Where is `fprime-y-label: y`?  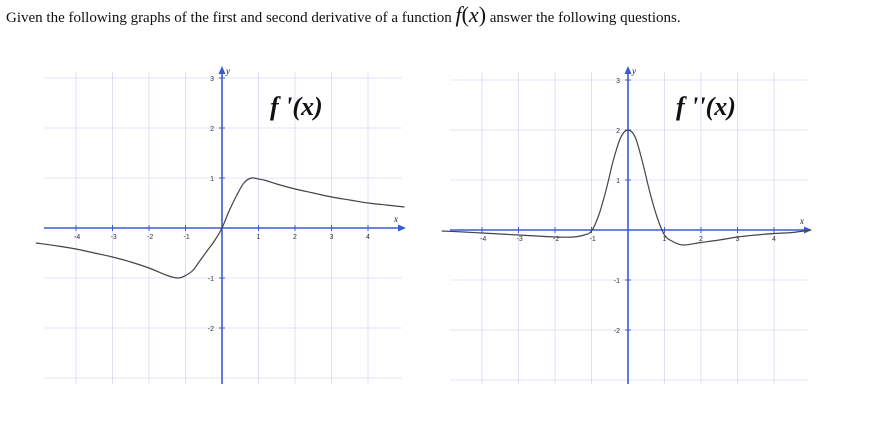 fprime-y-label: y is located at coordinates (227, 71).